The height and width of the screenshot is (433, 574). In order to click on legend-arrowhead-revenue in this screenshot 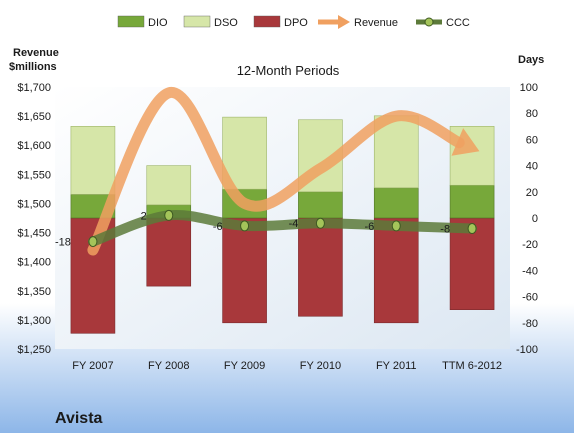, I will do `click(344, 22)`.